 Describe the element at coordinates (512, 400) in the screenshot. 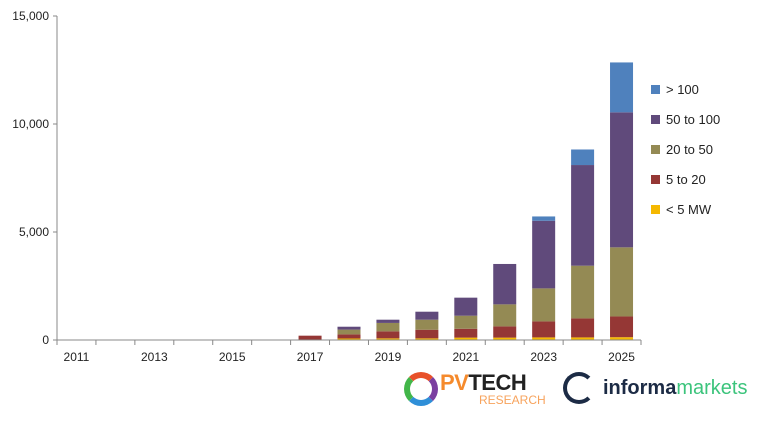

I see `logo-research: RESEARCH` at that location.